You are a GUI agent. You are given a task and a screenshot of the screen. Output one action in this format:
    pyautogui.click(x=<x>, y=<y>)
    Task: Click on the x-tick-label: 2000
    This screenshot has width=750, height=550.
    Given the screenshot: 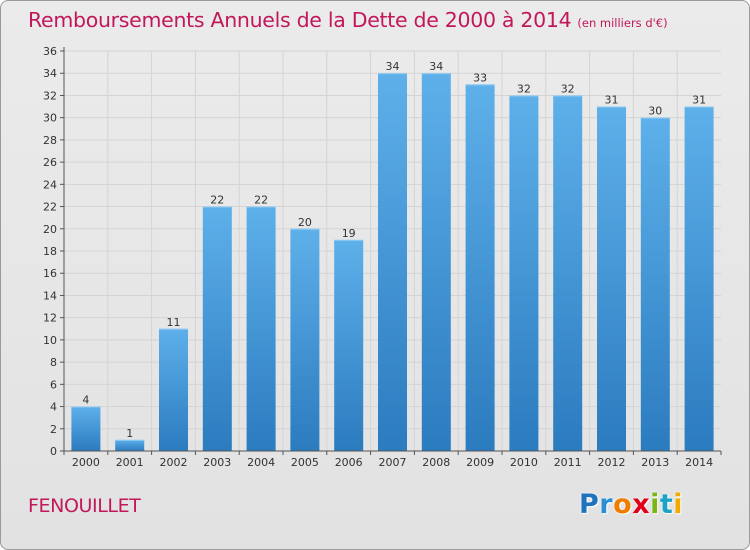 What is the action you would take?
    pyautogui.click(x=86, y=462)
    